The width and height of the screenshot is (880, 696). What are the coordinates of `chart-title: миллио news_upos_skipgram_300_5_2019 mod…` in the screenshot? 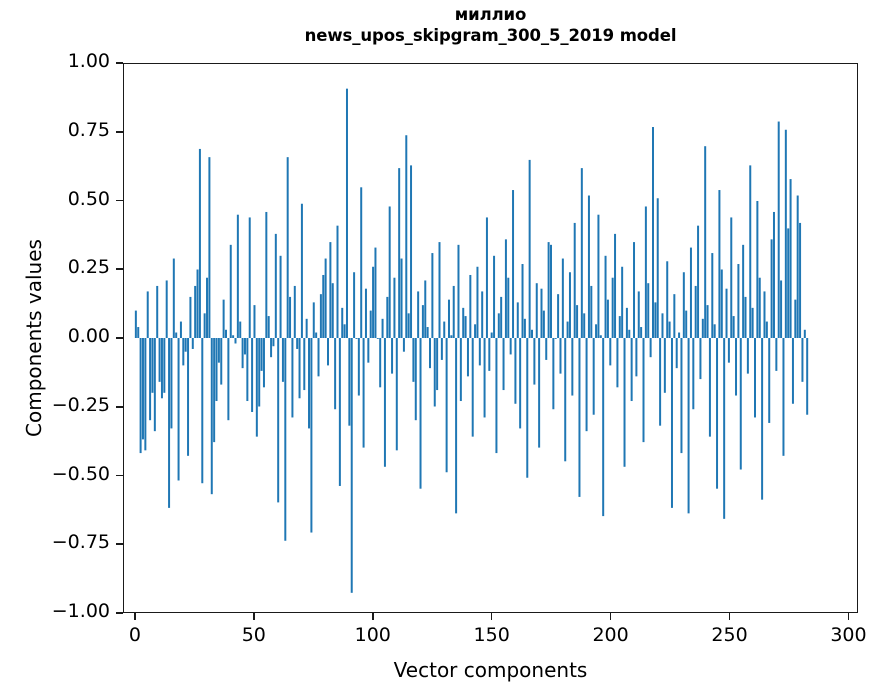 It's located at (490, 25).